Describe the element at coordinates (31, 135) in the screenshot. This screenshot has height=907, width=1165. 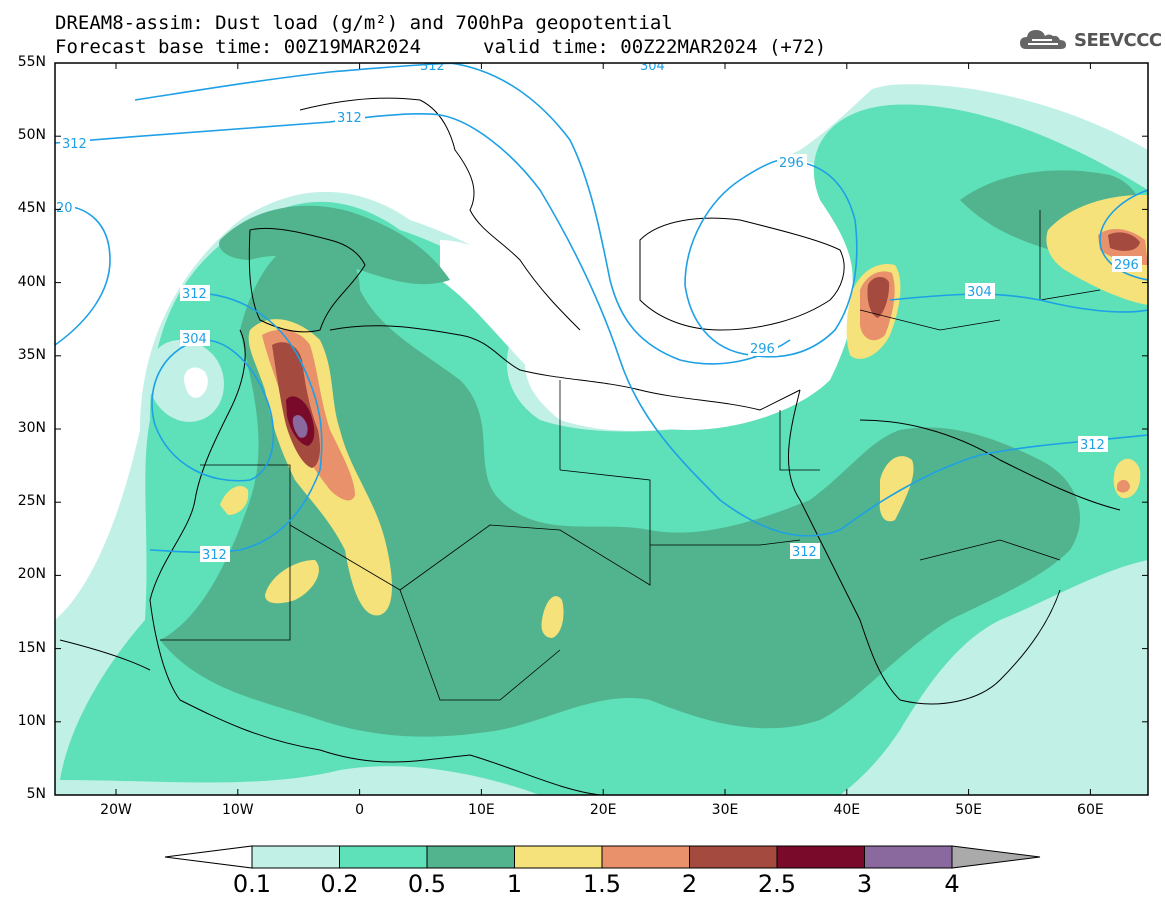
I see `latitude-label: 50N` at that location.